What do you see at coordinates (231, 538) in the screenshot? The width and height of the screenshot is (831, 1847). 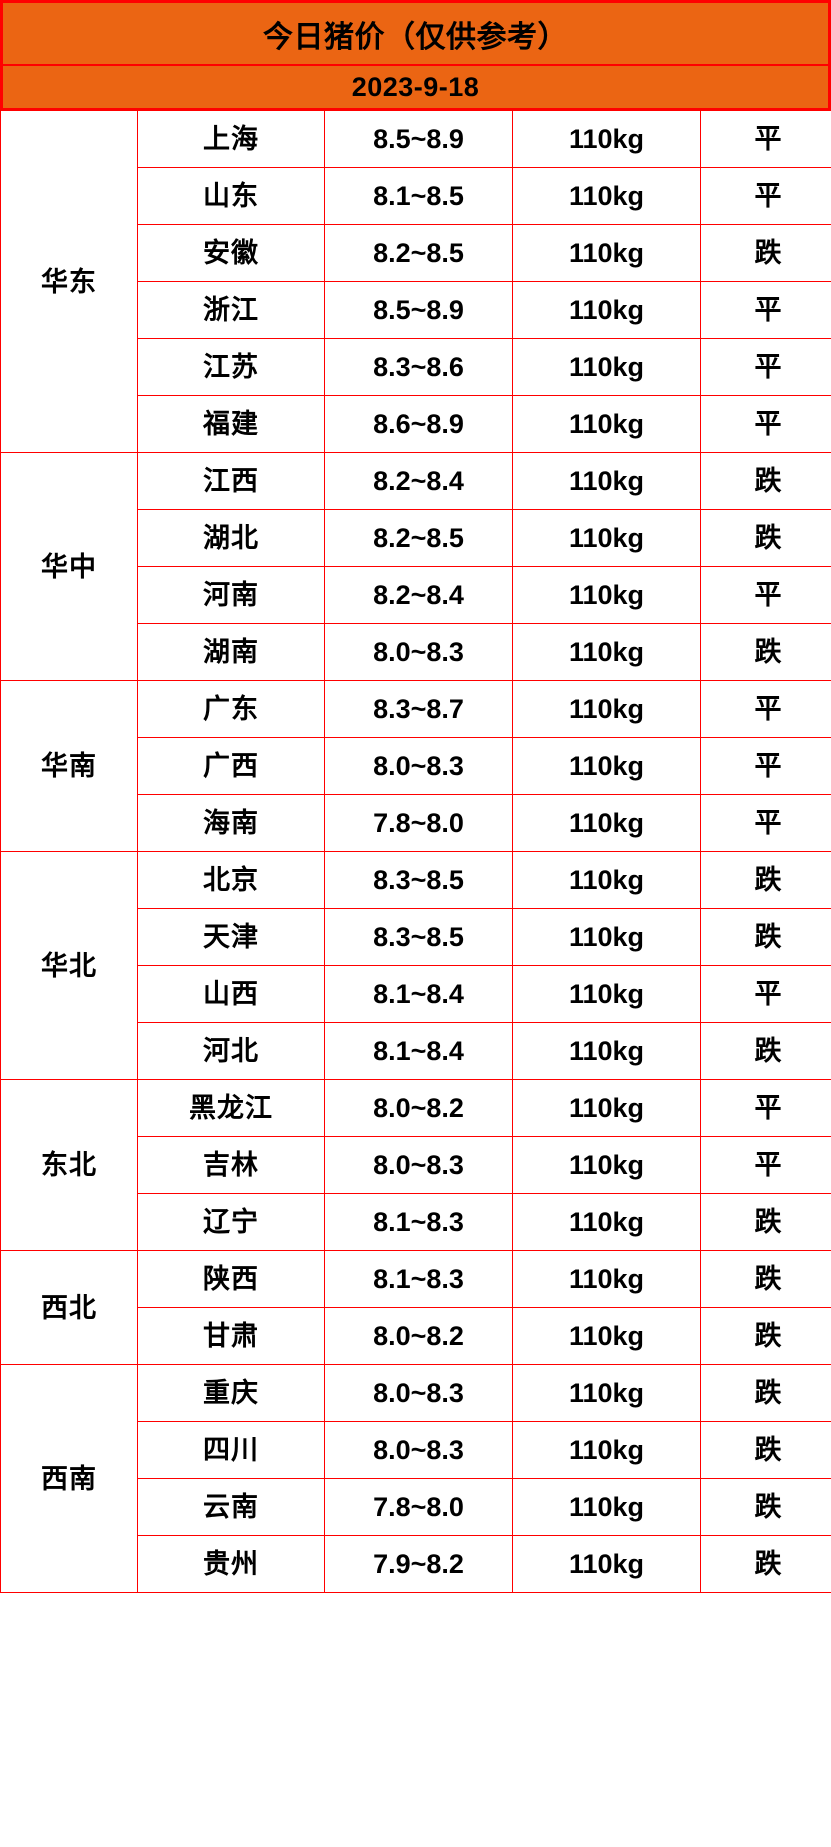 I see `province-cell: 湖北` at bounding box center [231, 538].